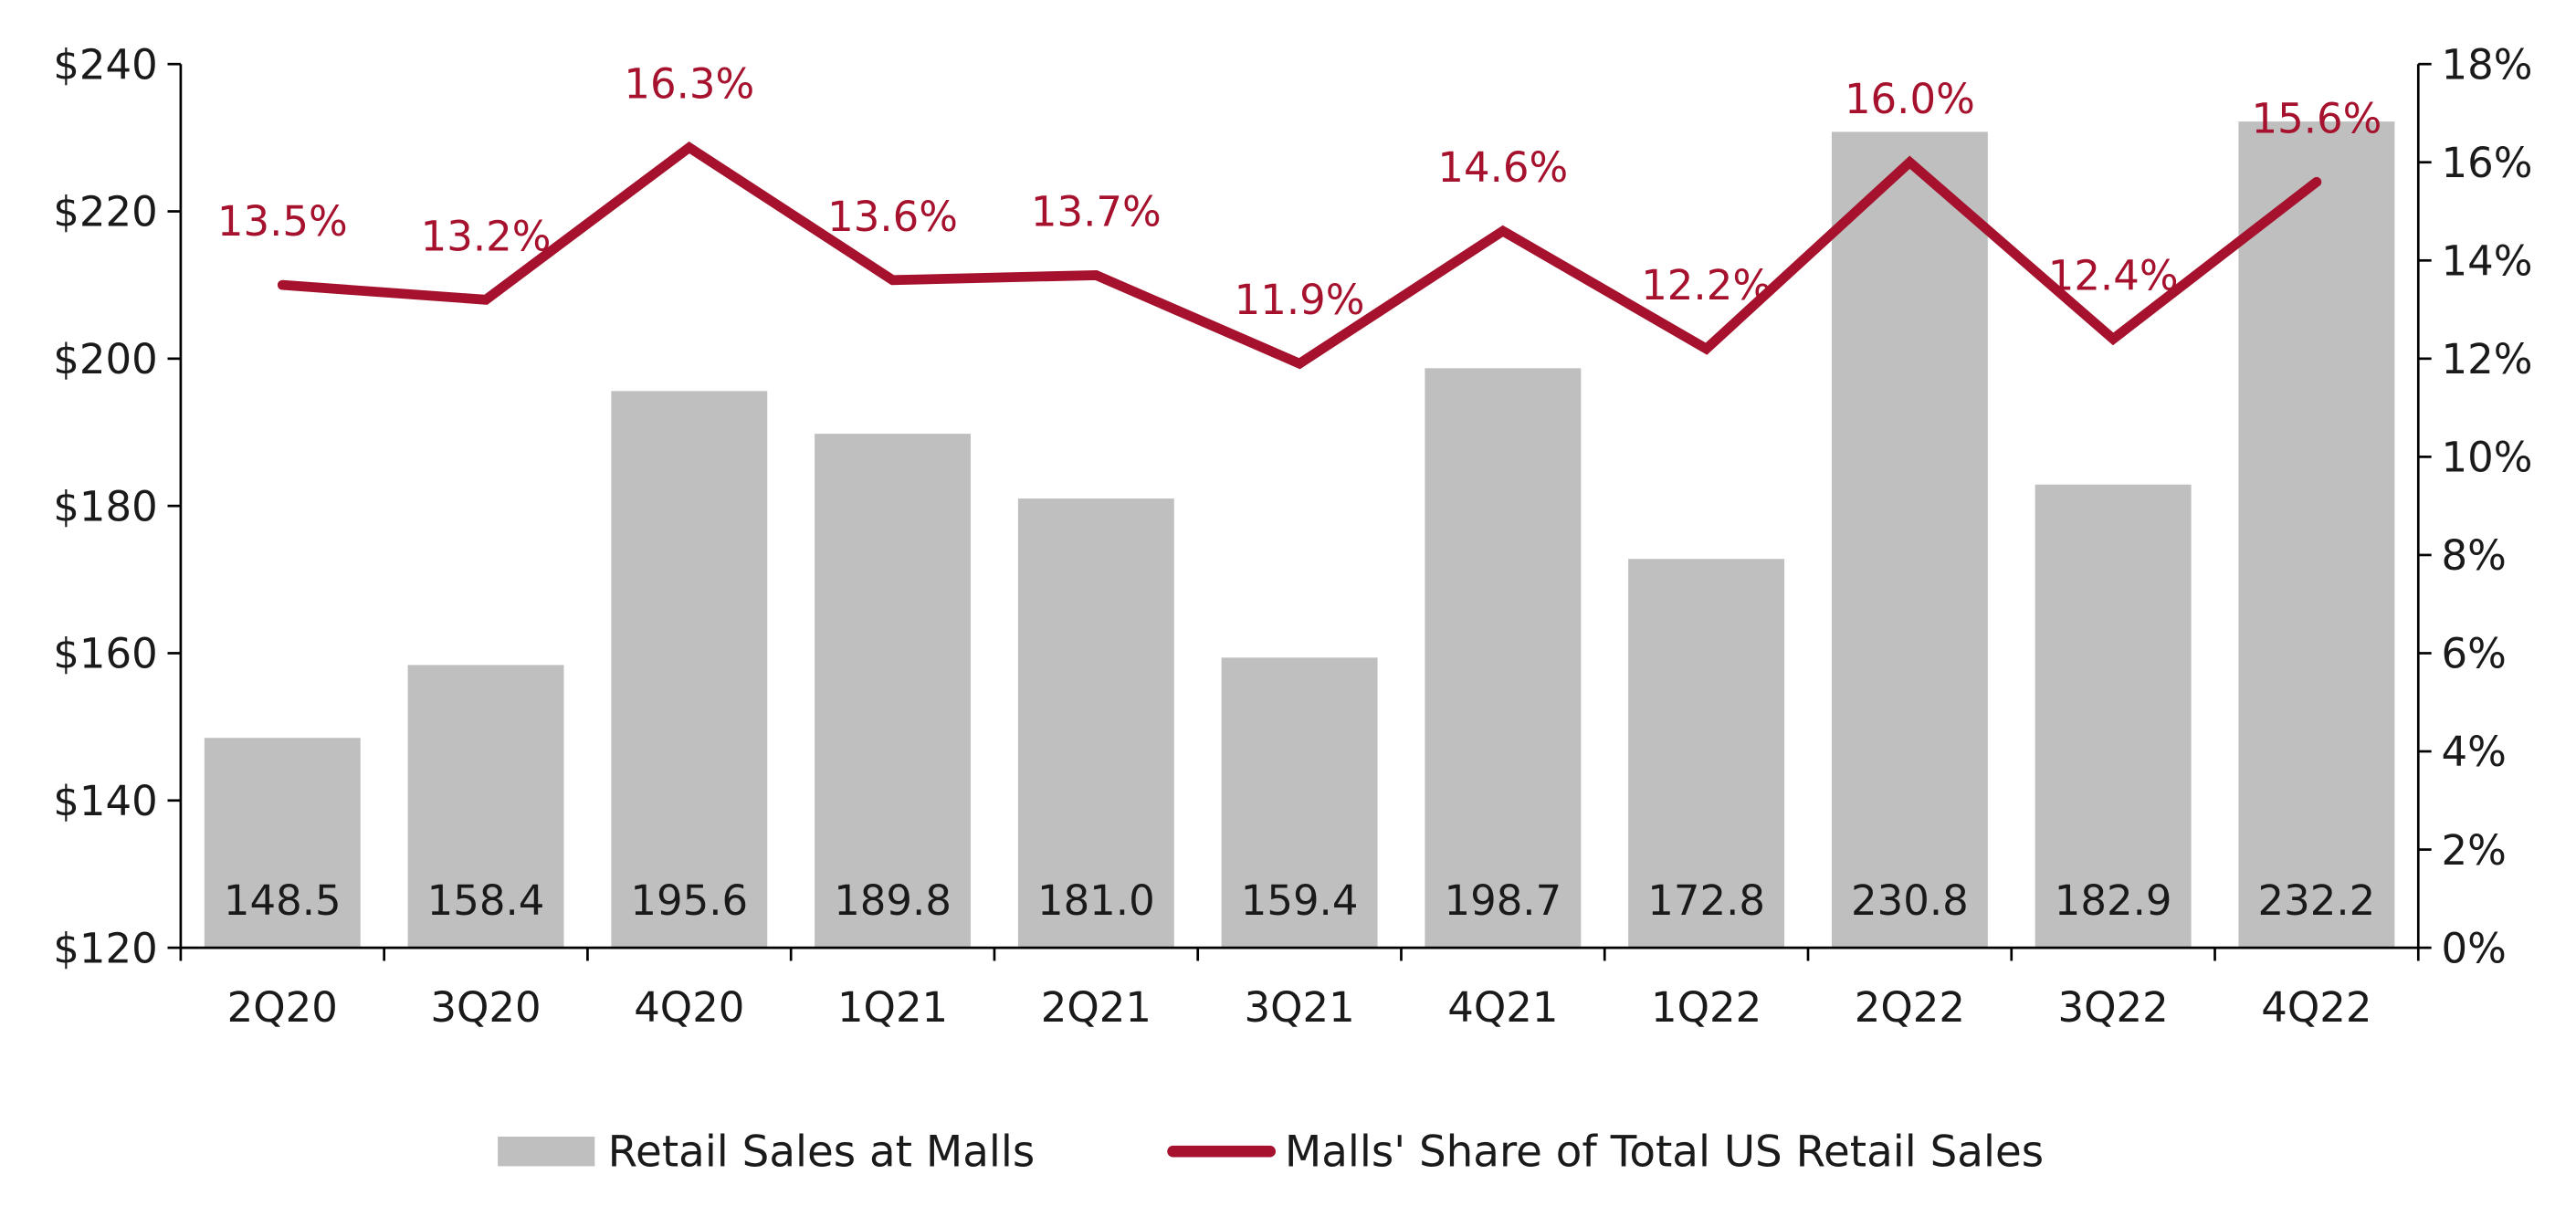  Describe the element at coordinates (485, 1007) in the screenshot. I see `x-tick-label: 3Q20` at that location.